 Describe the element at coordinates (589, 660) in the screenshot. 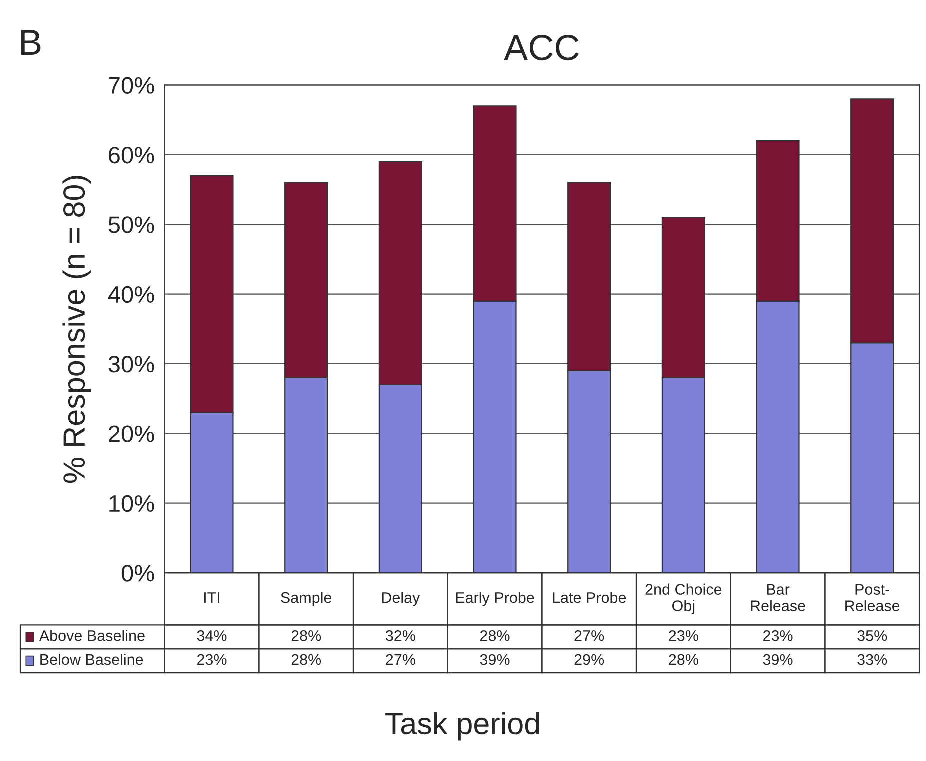

I see `data-label: 29%` at that location.